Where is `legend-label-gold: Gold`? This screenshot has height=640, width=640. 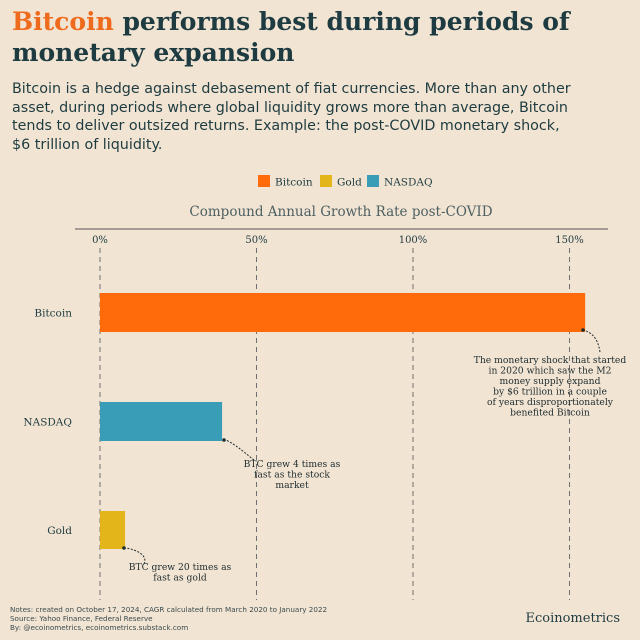
legend-label-gold: Gold is located at coordinates (349, 183).